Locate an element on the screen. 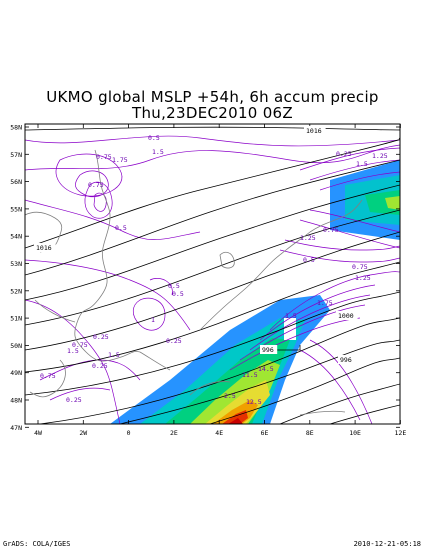  lon-label: 8E is located at coordinates (310, 433).